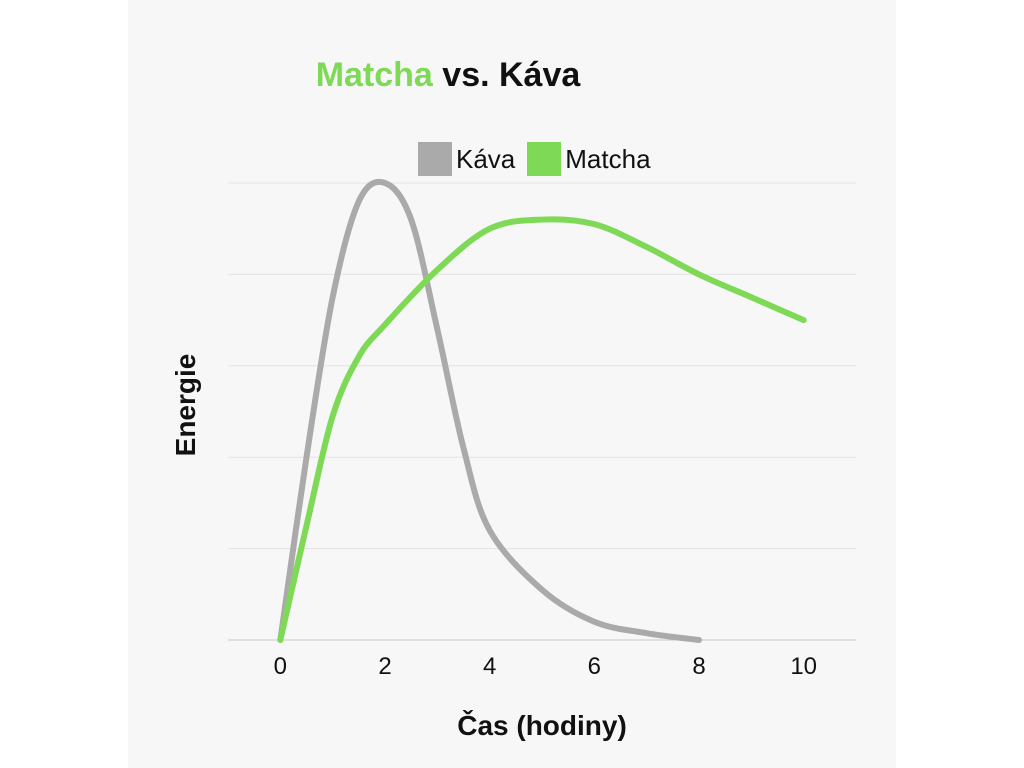  Describe the element at coordinates (698, 666) in the screenshot. I see `x-tick-label: 8` at that location.